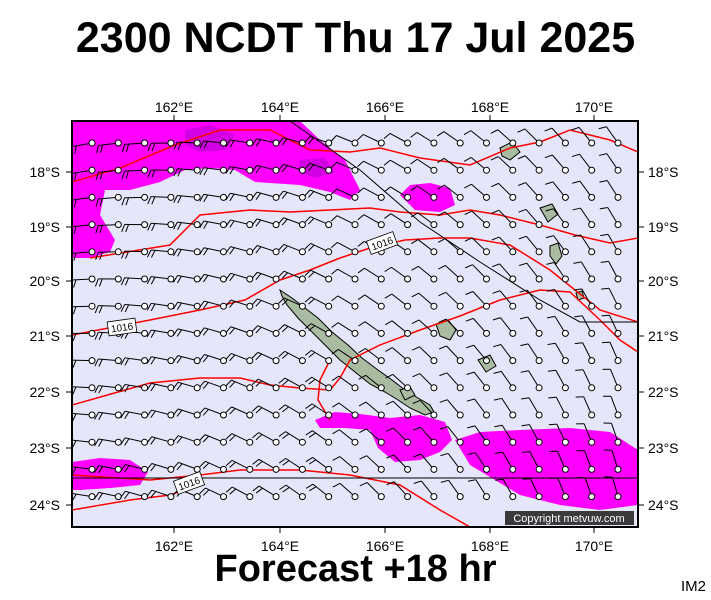 The width and height of the screenshot is (711, 600). Describe the element at coordinates (44, 505) in the screenshot. I see `lat-label-left-24: 24°S` at that location.